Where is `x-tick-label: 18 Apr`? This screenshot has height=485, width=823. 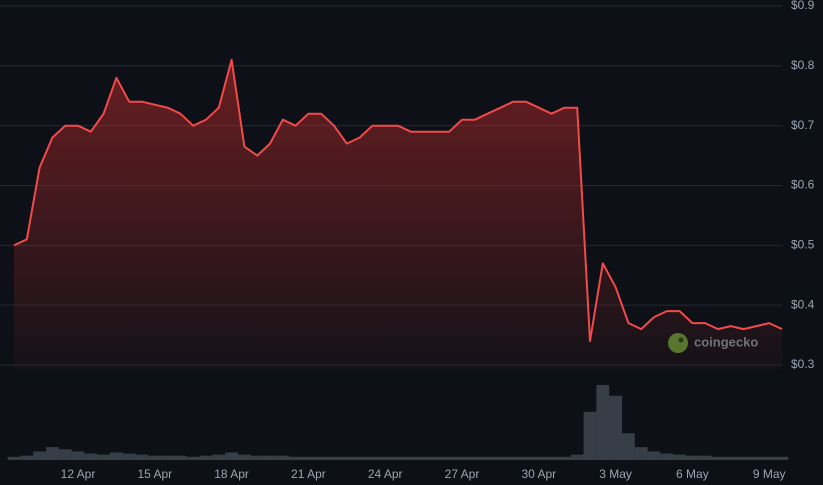 x-tick-label: 18 Apr is located at coordinates (231, 474).